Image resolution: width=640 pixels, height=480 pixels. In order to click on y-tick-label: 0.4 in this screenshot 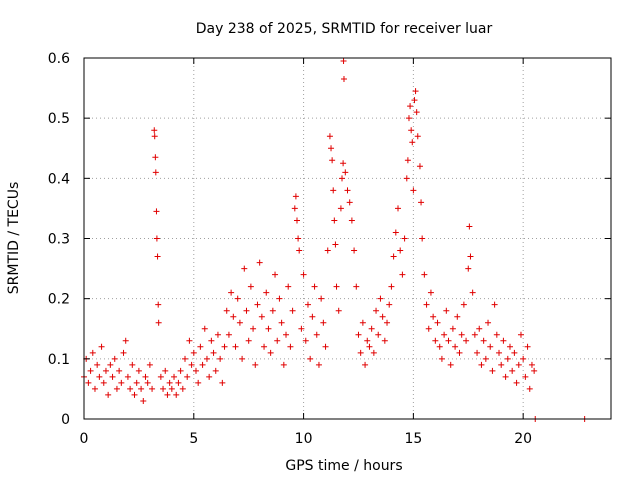, I will do `click(59, 179)`.